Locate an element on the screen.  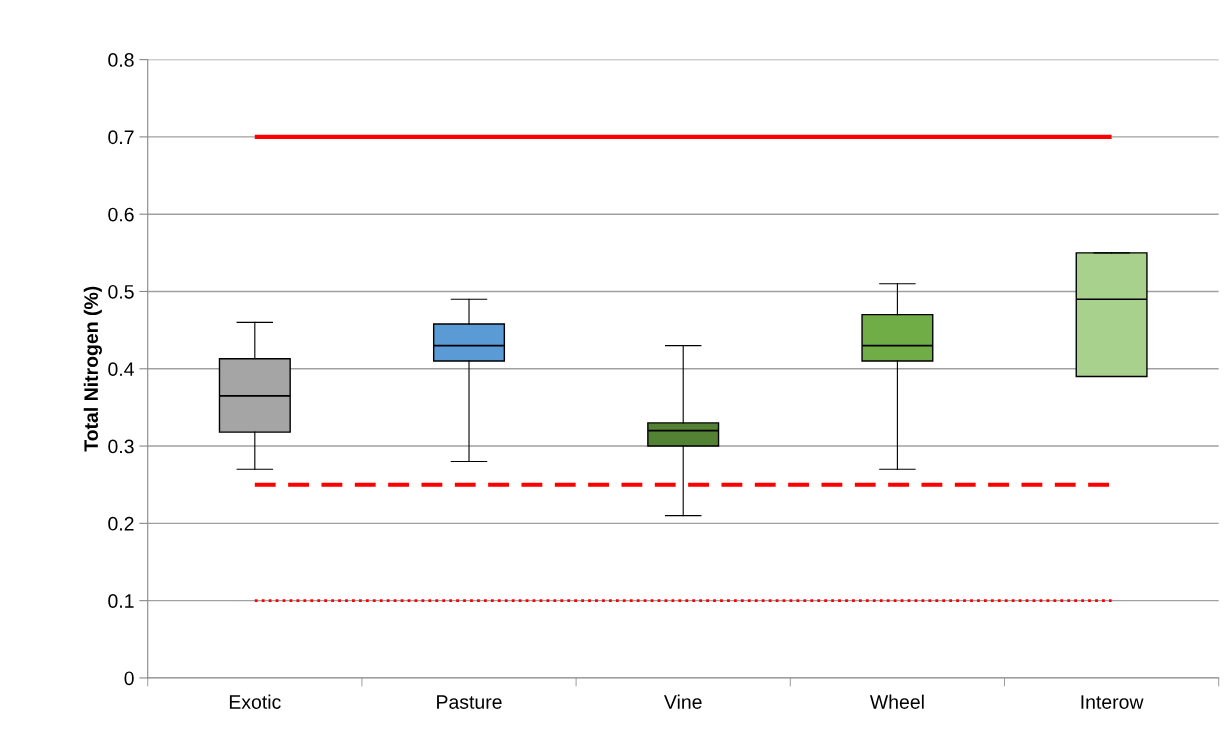
y-tick-label: 0.7 is located at coordinates (121, 137).